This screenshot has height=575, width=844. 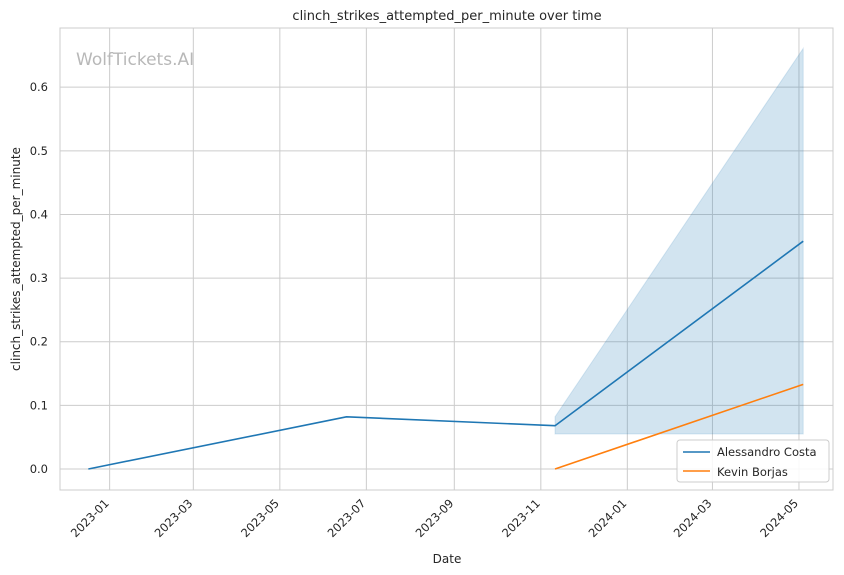 I want to click on y-tick-label: 0.1, so click(x=39, y=405).